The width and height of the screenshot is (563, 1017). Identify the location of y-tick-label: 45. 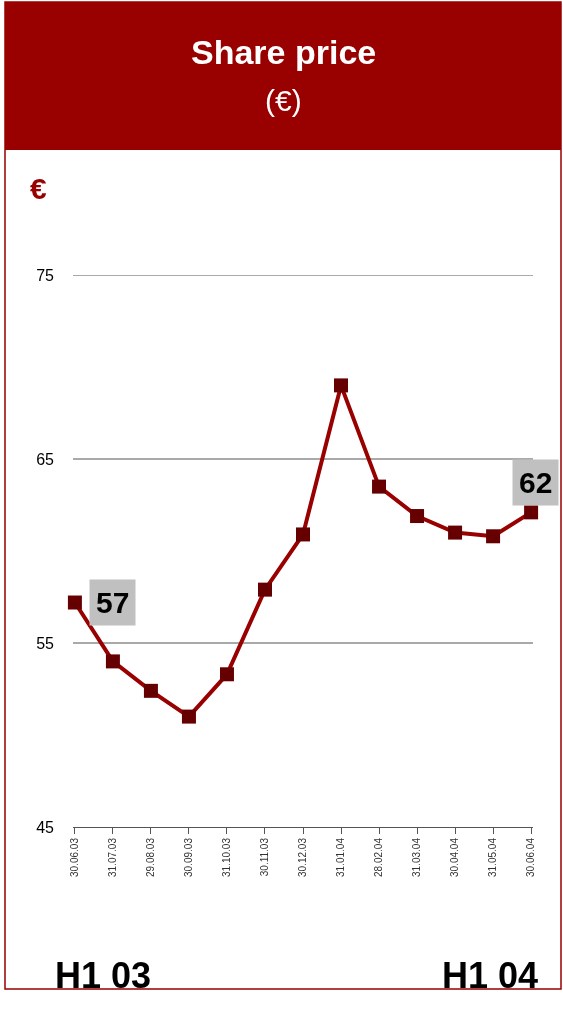
(45, 827).